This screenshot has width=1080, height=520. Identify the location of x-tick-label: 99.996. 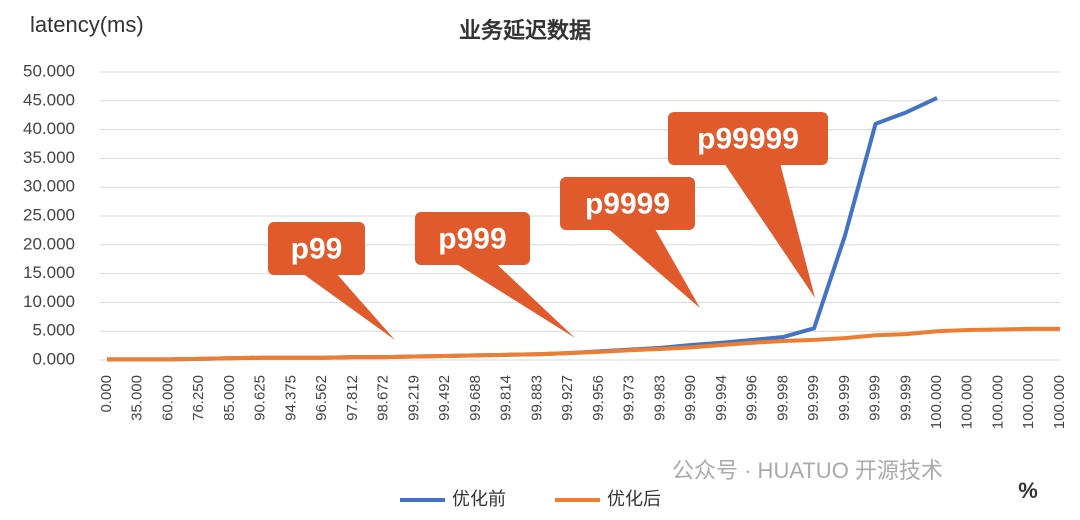
(752, 398).